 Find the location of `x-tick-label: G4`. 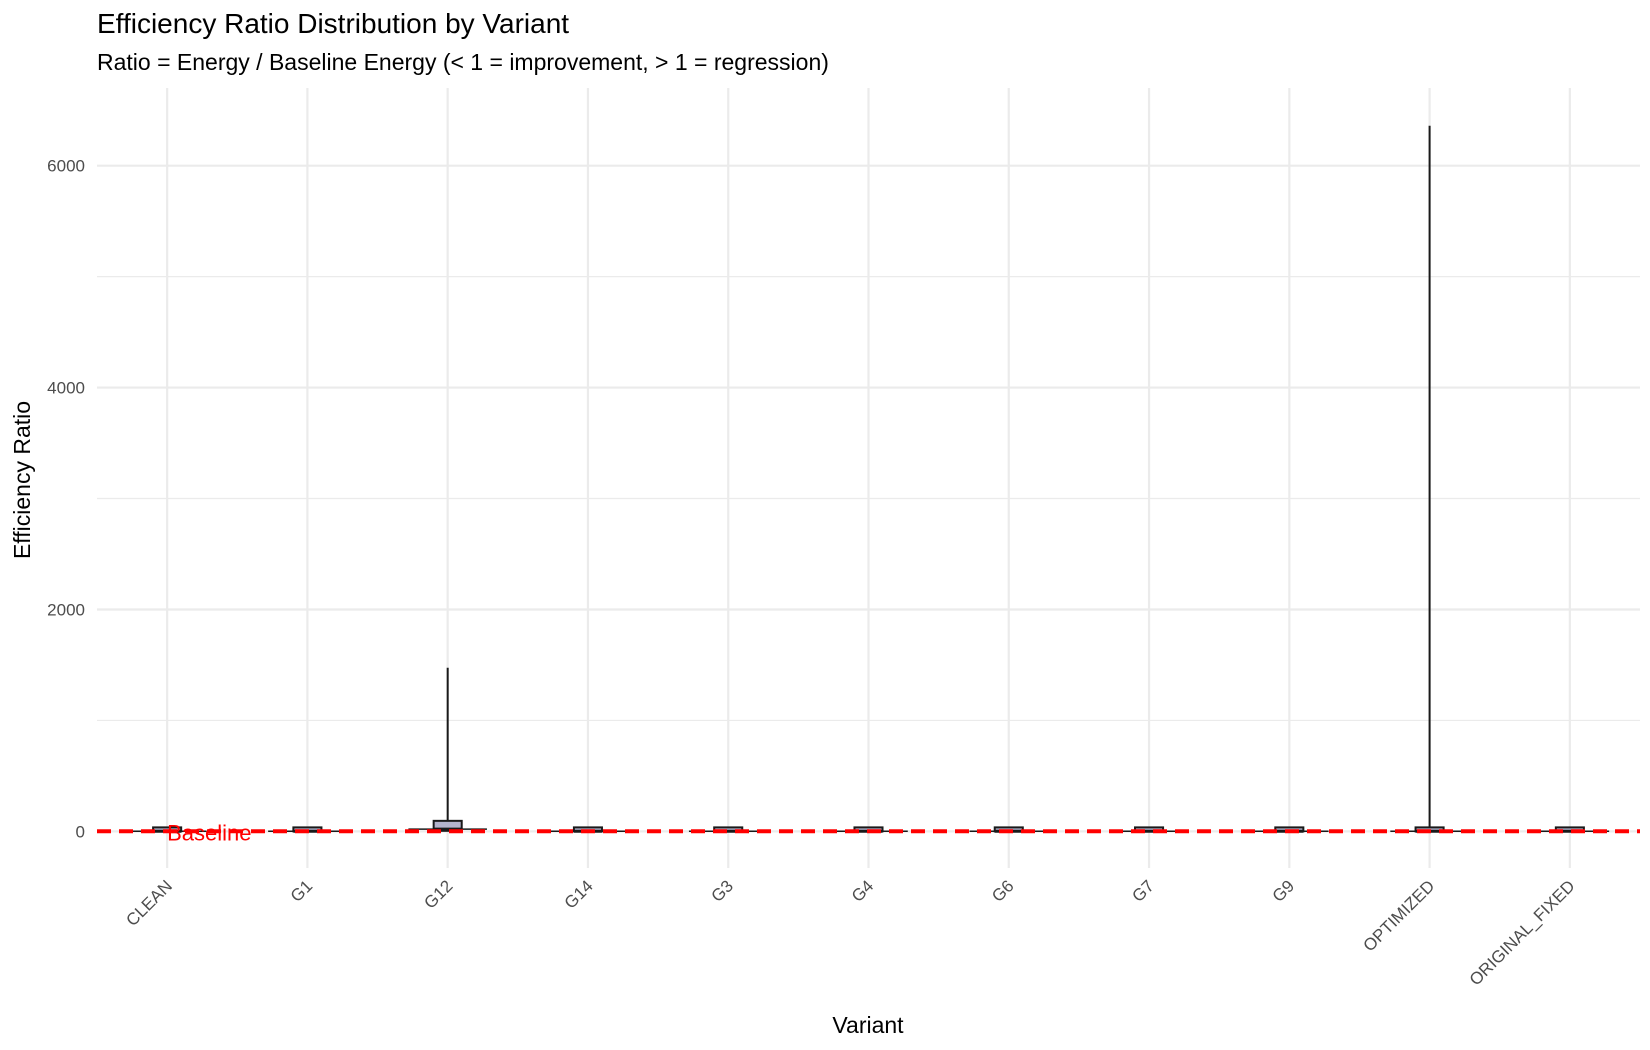

x-tick-label: G4 is located at coordinates (862, 890).